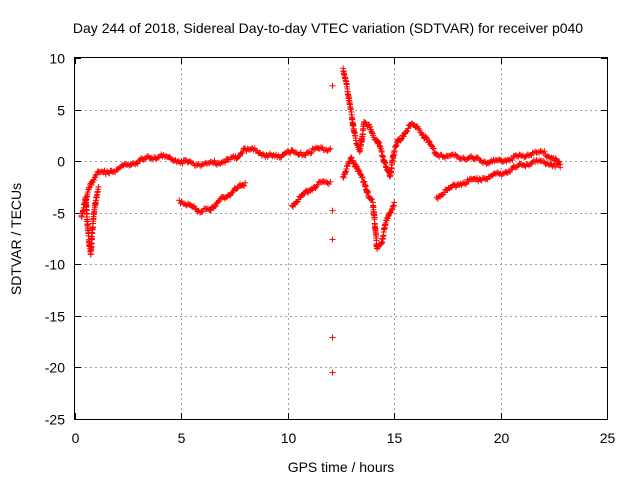  I want to click on y-tick-label: 5, so click(61, 111).